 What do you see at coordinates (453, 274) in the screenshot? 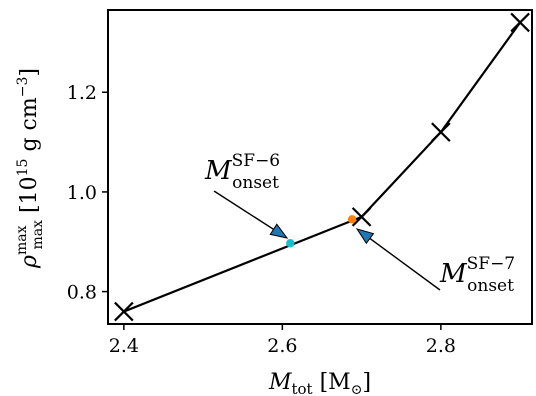
I see `annotation-sf7-main: M` at bounding box center [453, 274].